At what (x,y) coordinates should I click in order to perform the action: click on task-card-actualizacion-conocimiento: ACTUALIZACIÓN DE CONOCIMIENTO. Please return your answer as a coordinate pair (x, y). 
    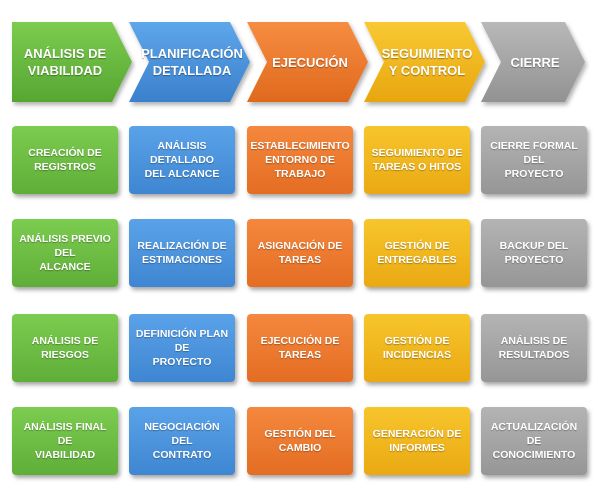
    Looking at the image, I should click on (534, 441).